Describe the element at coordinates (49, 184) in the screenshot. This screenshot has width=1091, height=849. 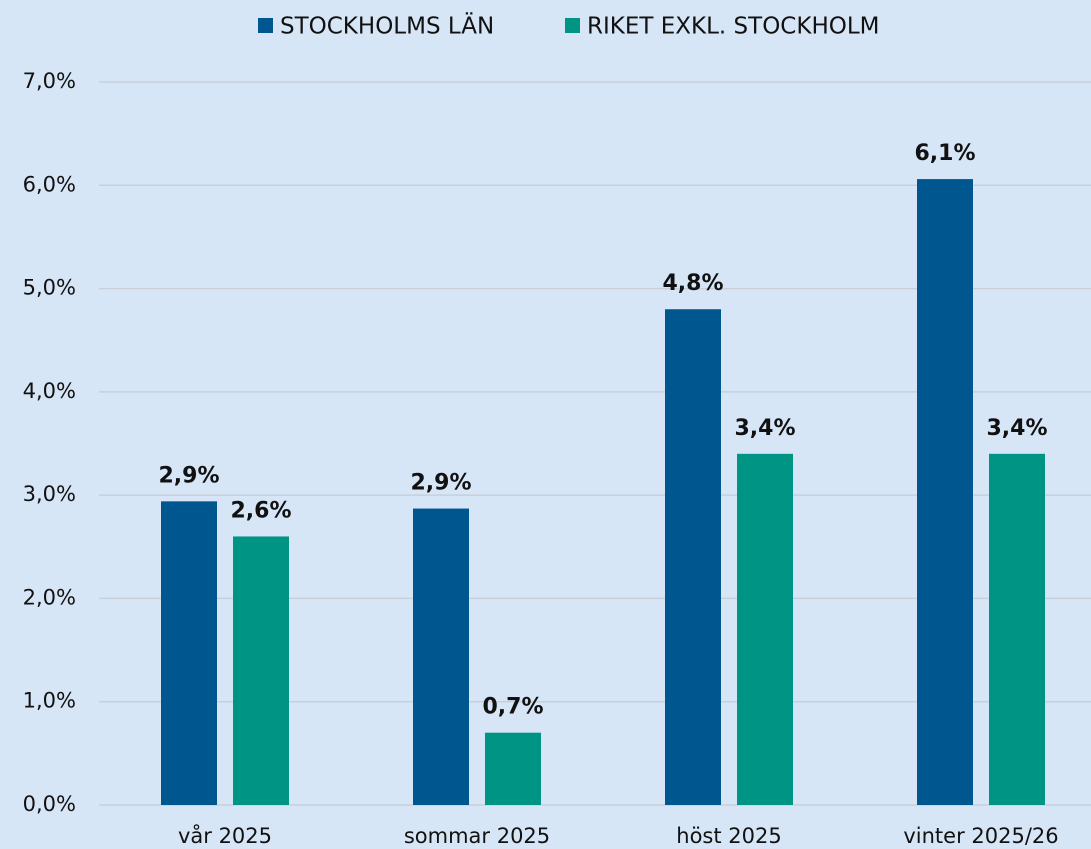
I see `y-tick-label: 6,0%` at that location.